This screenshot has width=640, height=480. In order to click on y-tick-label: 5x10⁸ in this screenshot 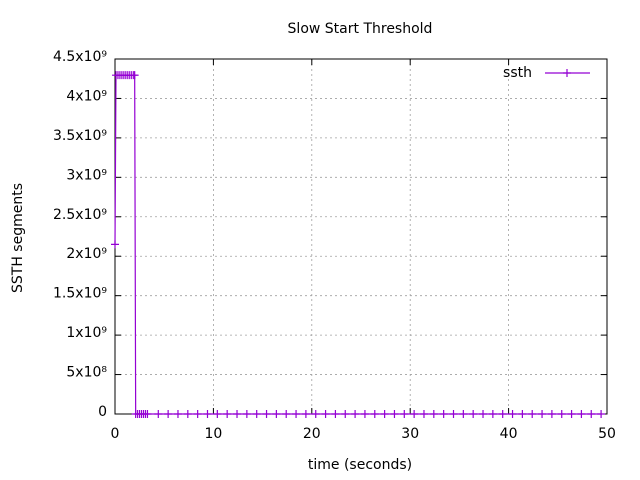, I will do `click(86, 373)`.